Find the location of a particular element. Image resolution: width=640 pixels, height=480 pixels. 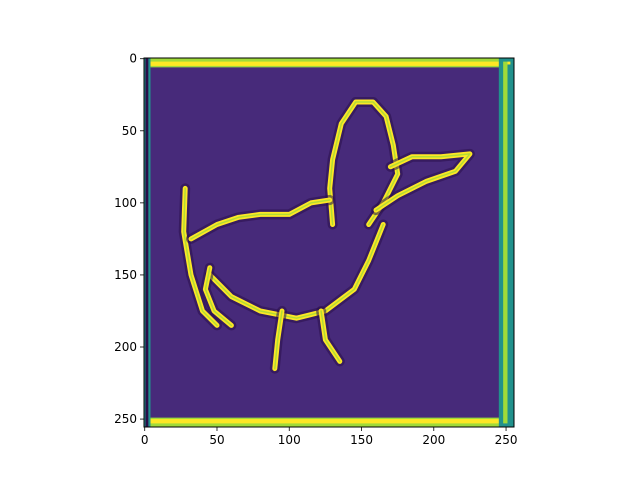

x-tick-label: 250 is located at coordinates (506, 440).